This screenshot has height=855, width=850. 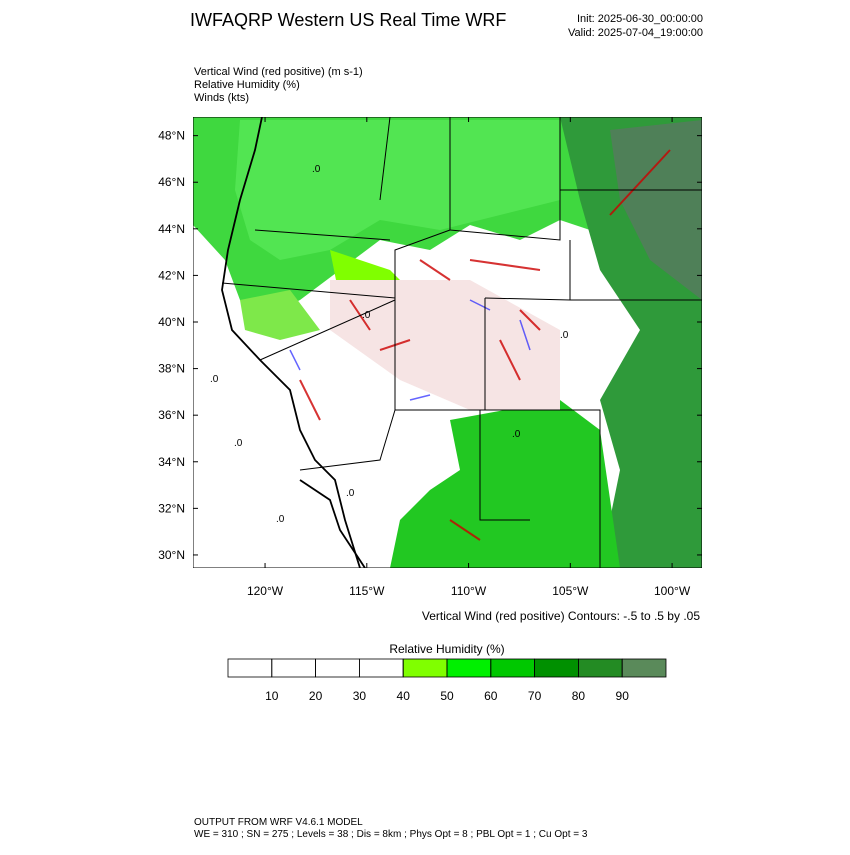 I want to click on field-label: Relative Humidity (%), so click(x=247, y=85).